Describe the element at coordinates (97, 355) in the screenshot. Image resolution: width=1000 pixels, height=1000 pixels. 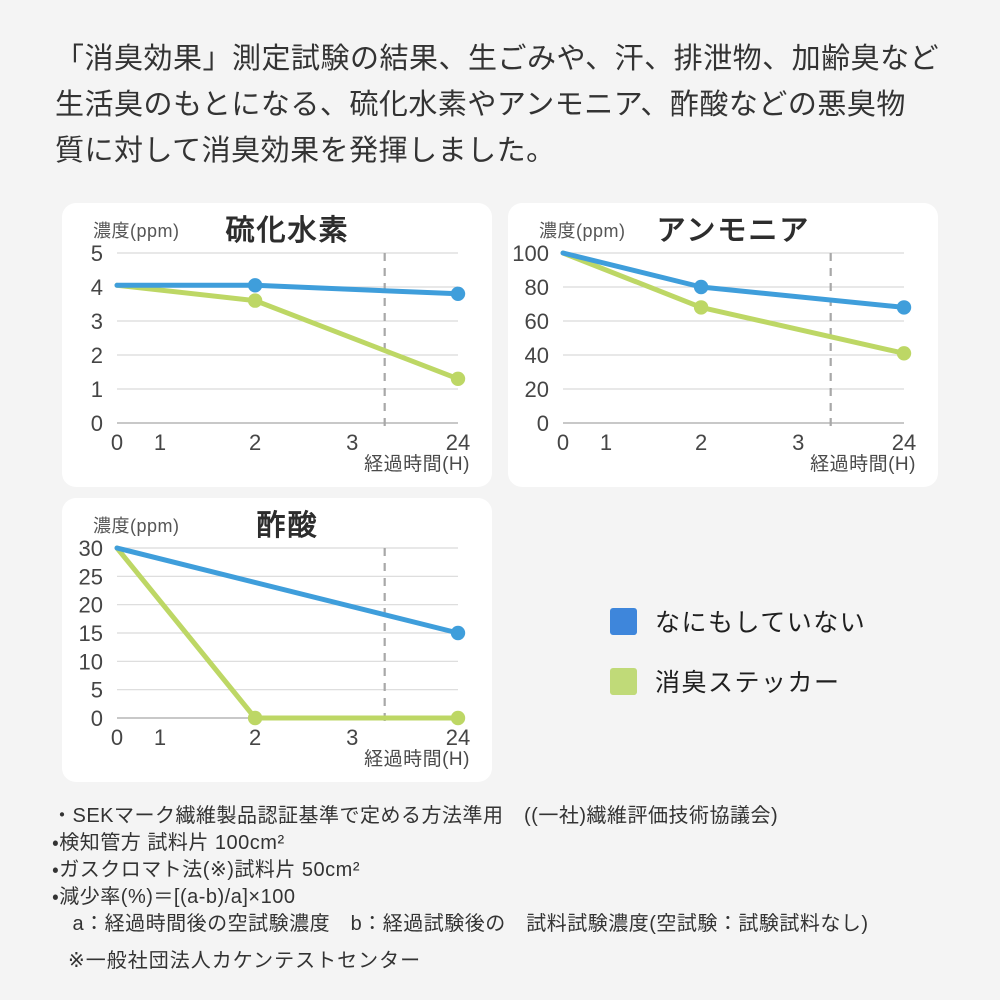
I see `y-tick-label: 2` at that location.